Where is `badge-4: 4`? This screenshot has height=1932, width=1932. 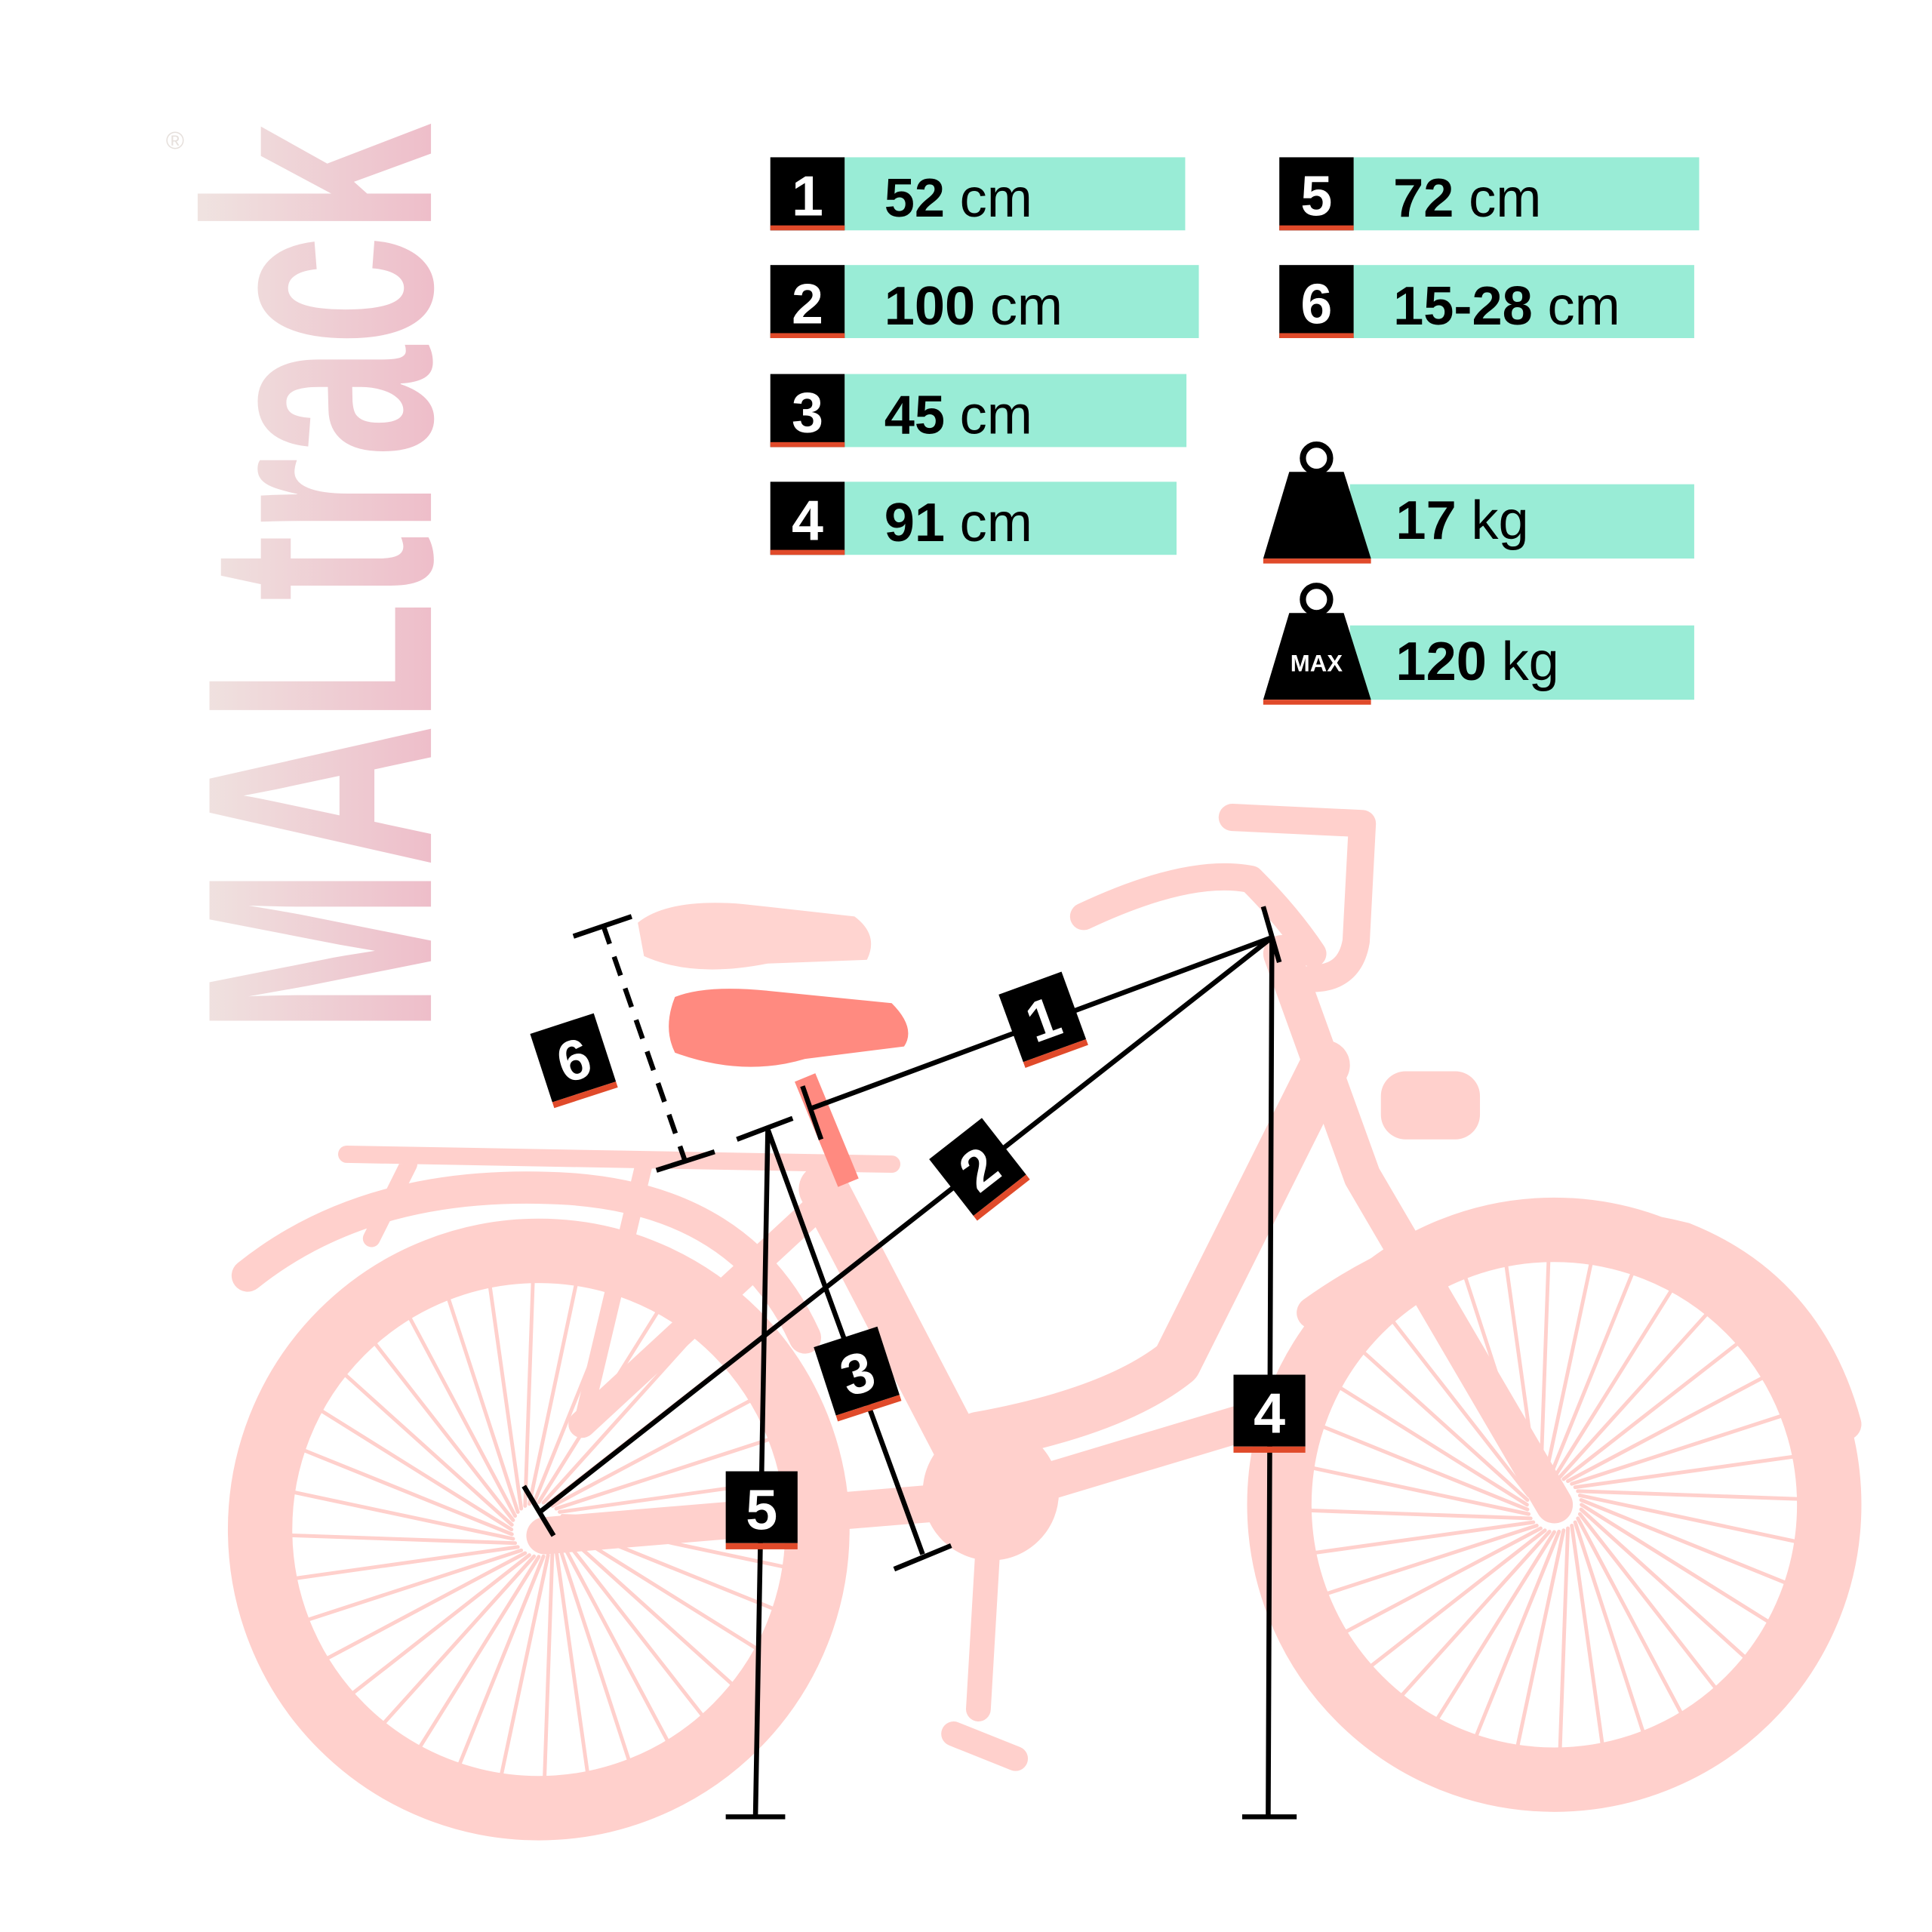
badge-4: 4 is located at coordinates (1269, 1413).